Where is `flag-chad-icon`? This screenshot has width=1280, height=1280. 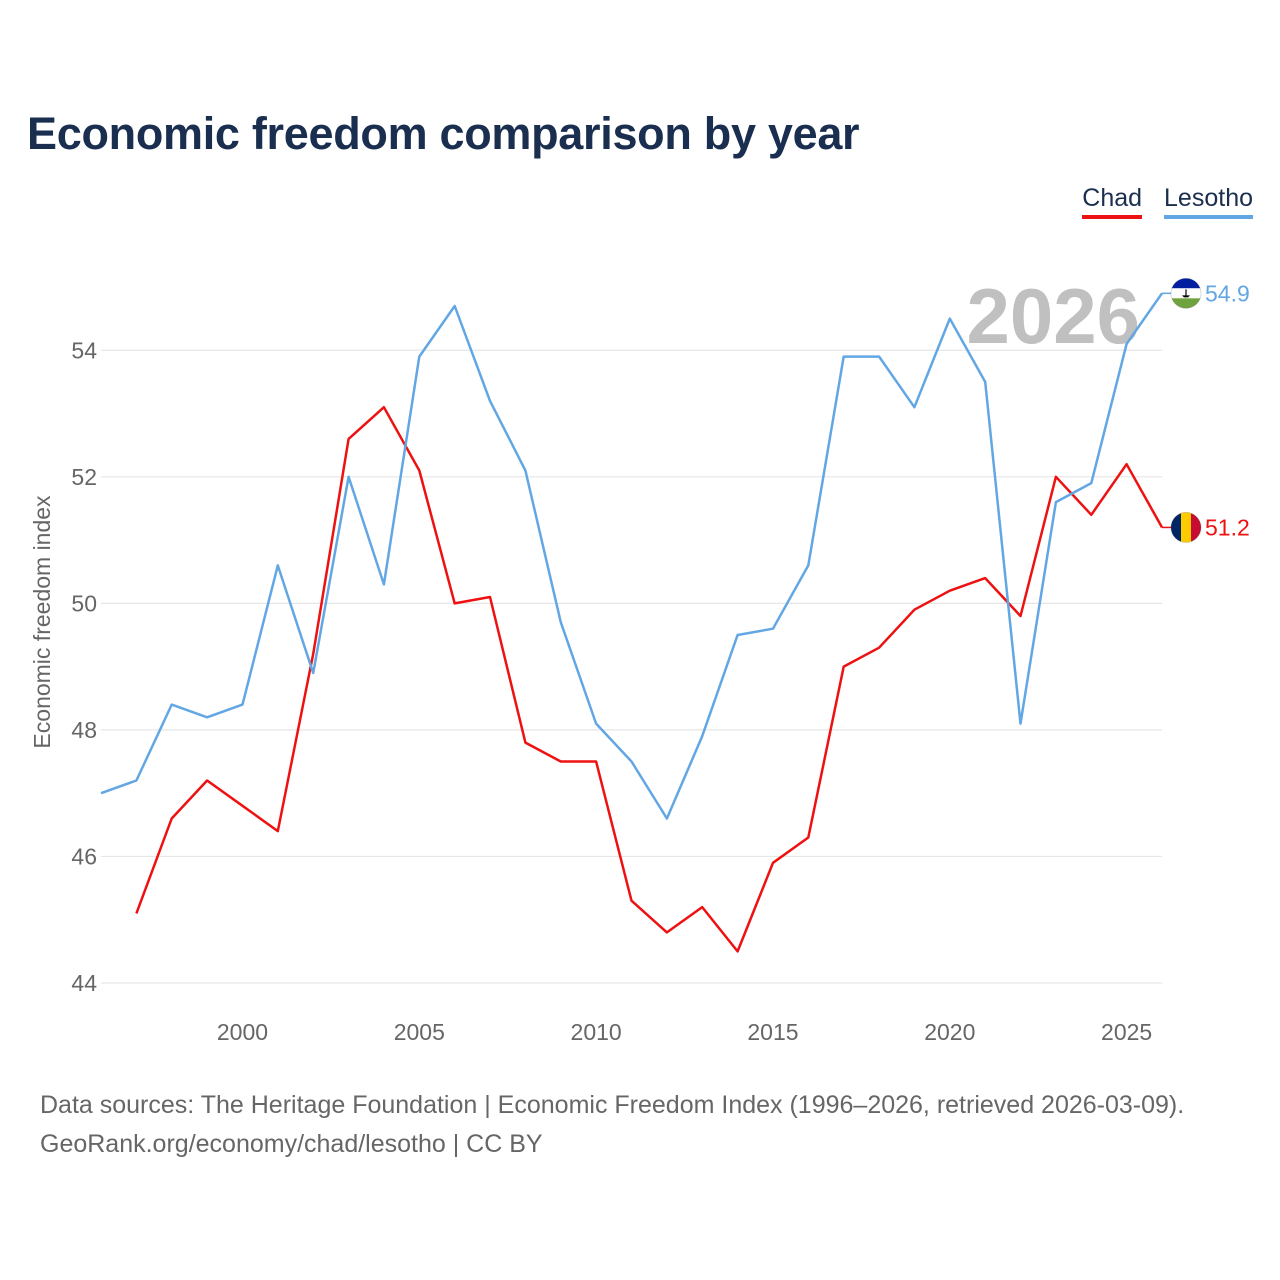
flag-chad-icon is located at coordinates (1186, 527).